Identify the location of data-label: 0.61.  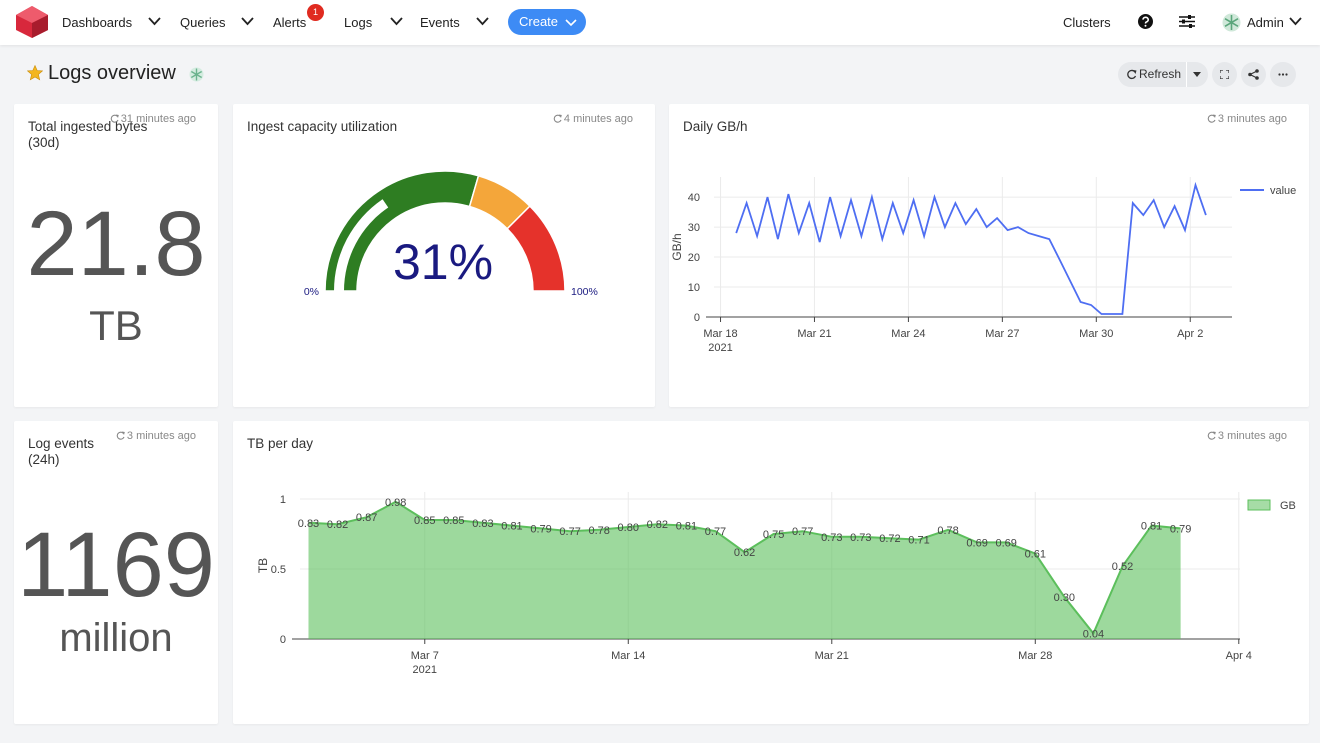
(1035, 555).